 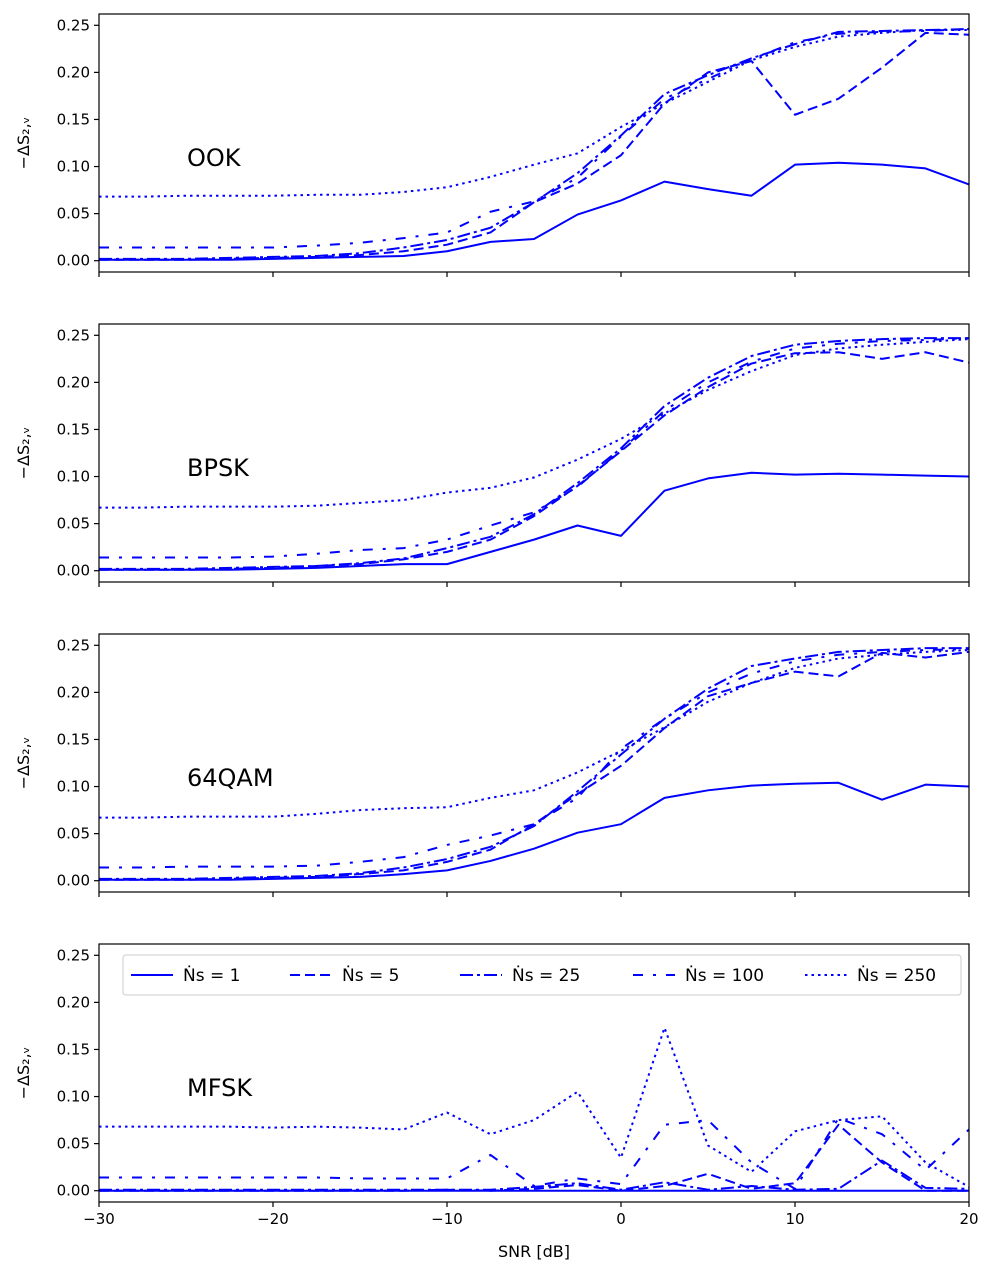 What do you see at coordinates (214, 158) in the screenshot?
I see `panel-label-ook: OOK` at bounding box center [214, 158].